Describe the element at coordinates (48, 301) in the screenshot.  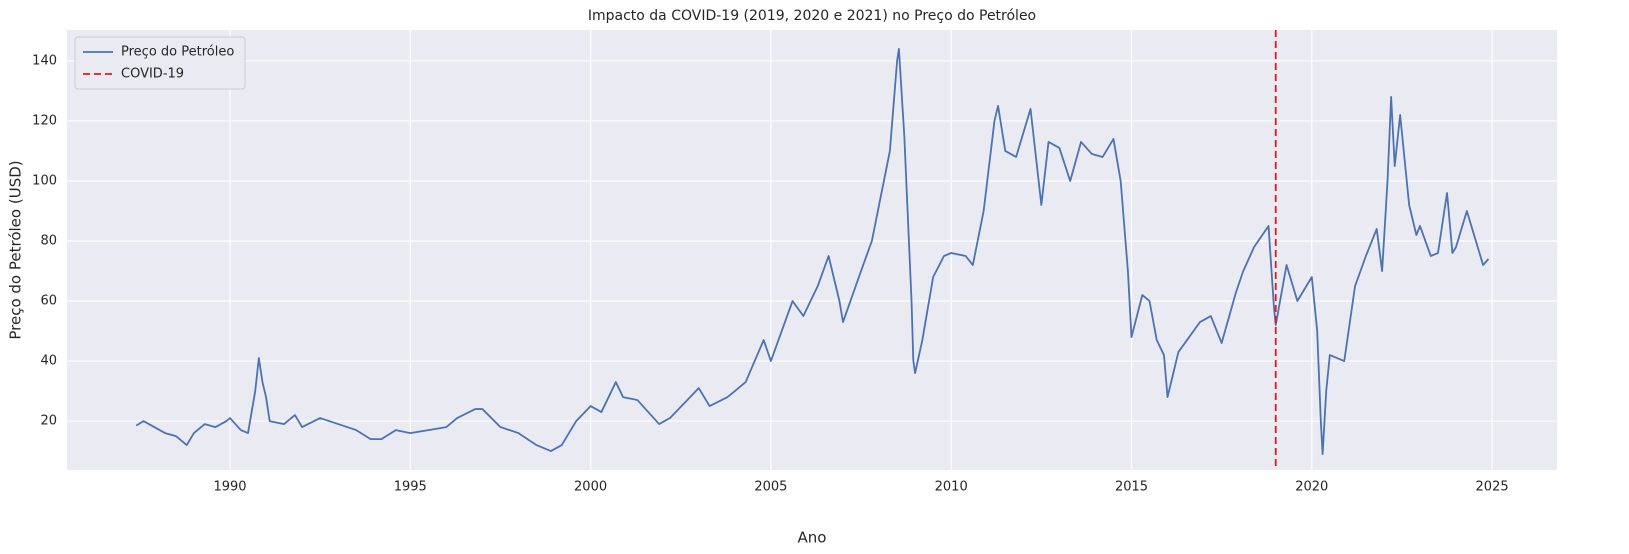
I see `y-tick-label: 60` at that location.